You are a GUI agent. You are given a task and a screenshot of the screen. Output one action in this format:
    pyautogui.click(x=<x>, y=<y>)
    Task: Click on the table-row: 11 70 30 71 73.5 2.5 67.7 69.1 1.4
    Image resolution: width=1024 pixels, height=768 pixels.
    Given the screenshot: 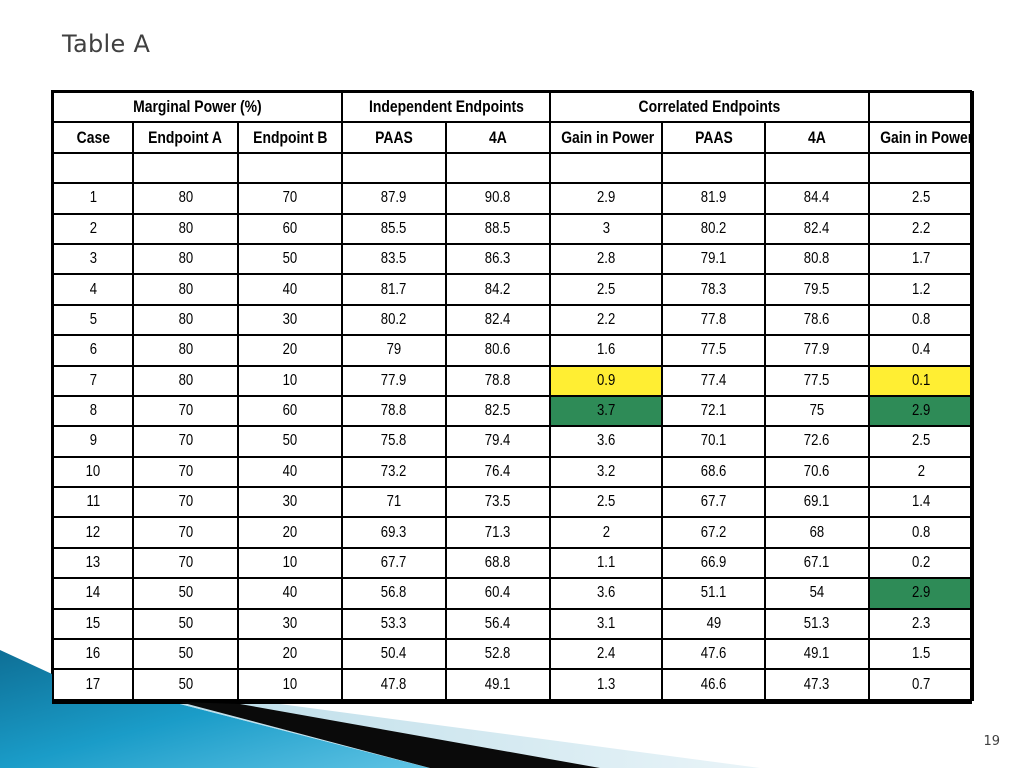 What is the action you would take?
    pyautogui.click(x=513, y=502)
    